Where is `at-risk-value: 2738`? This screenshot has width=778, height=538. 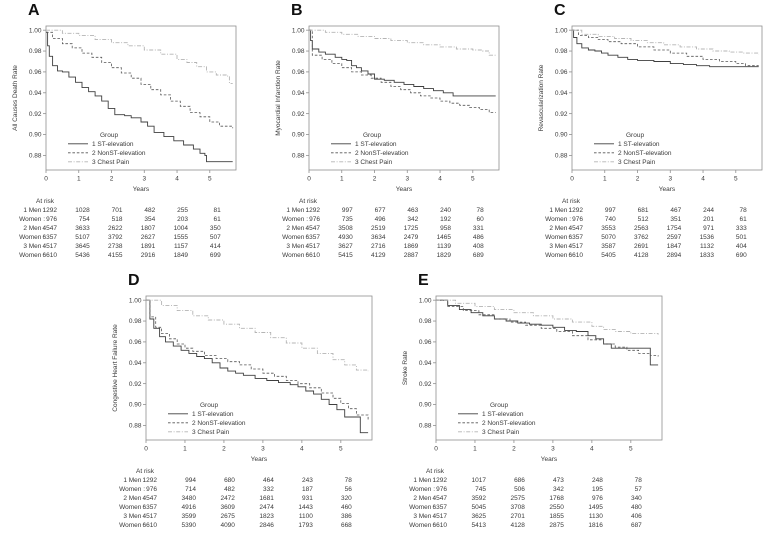
at-risk-value: 2738 is located at coordinates (115, 246).